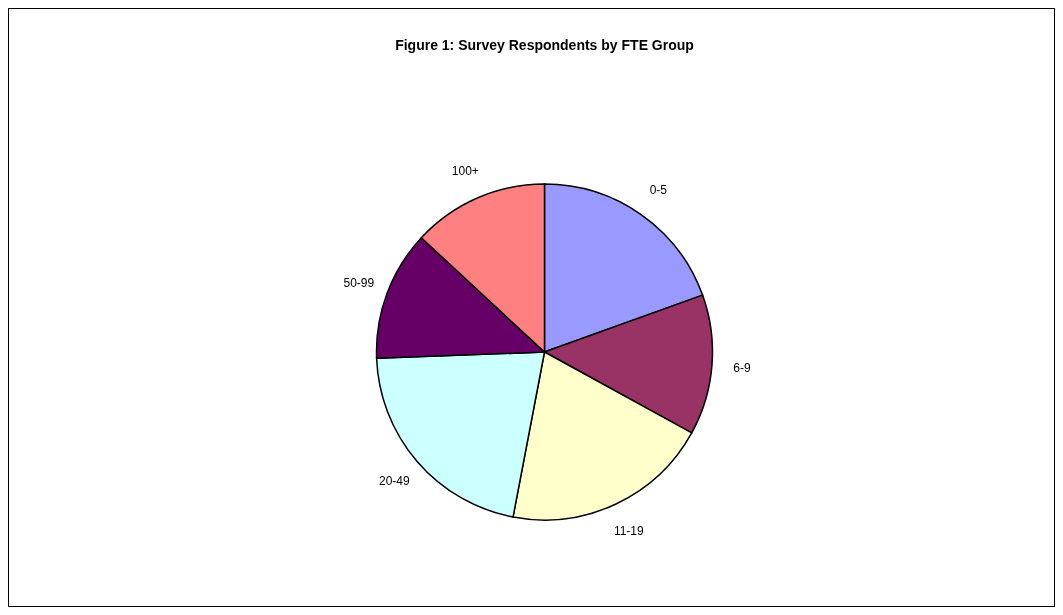  I want to click on slice-label: 100+, so click(465, 170).